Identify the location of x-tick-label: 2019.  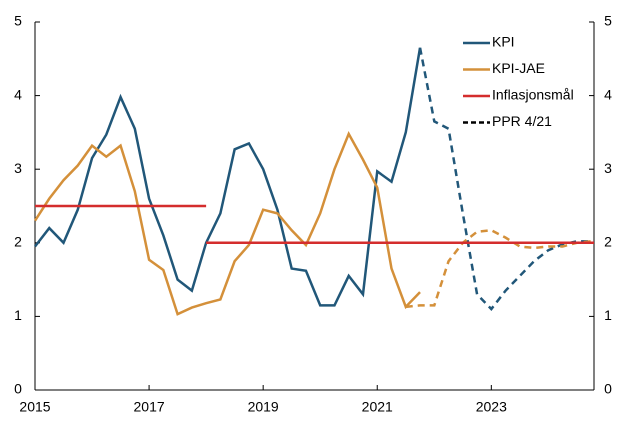
(263, 407).